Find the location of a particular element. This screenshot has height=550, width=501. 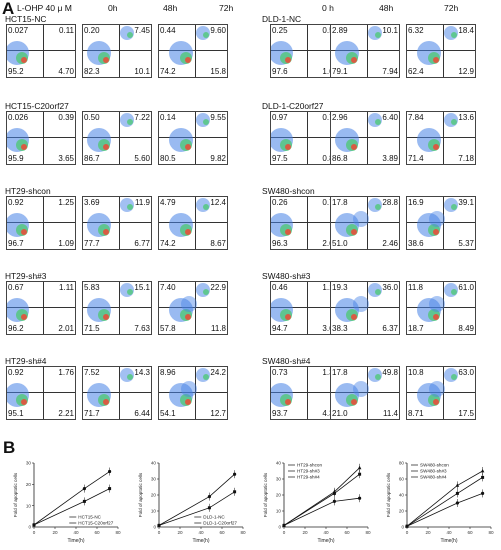

flow-plot: 0.92 1.76 95.1 2.21 is located at coordinates (41, 393).